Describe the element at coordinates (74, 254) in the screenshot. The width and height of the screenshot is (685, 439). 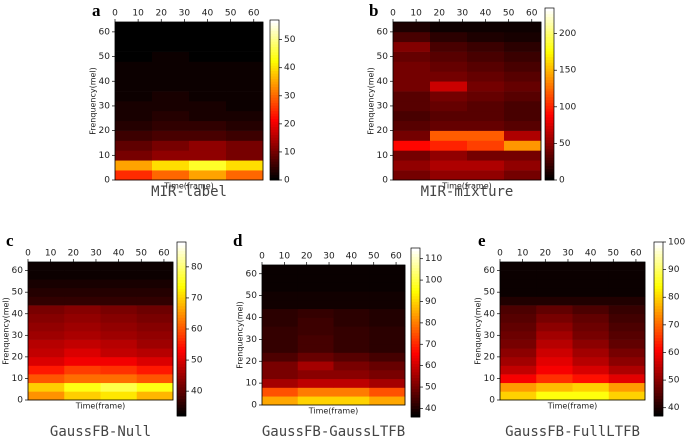
I see `x-tick-label: 20` at that location.